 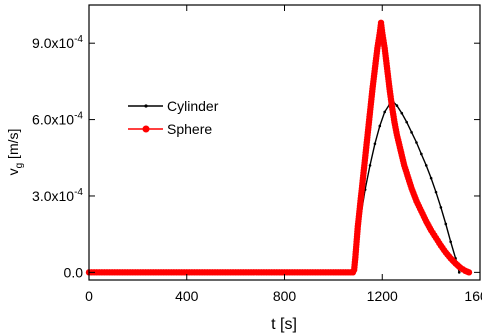 I want to click on x-tick-label: 400, so click(x=187, y=296).